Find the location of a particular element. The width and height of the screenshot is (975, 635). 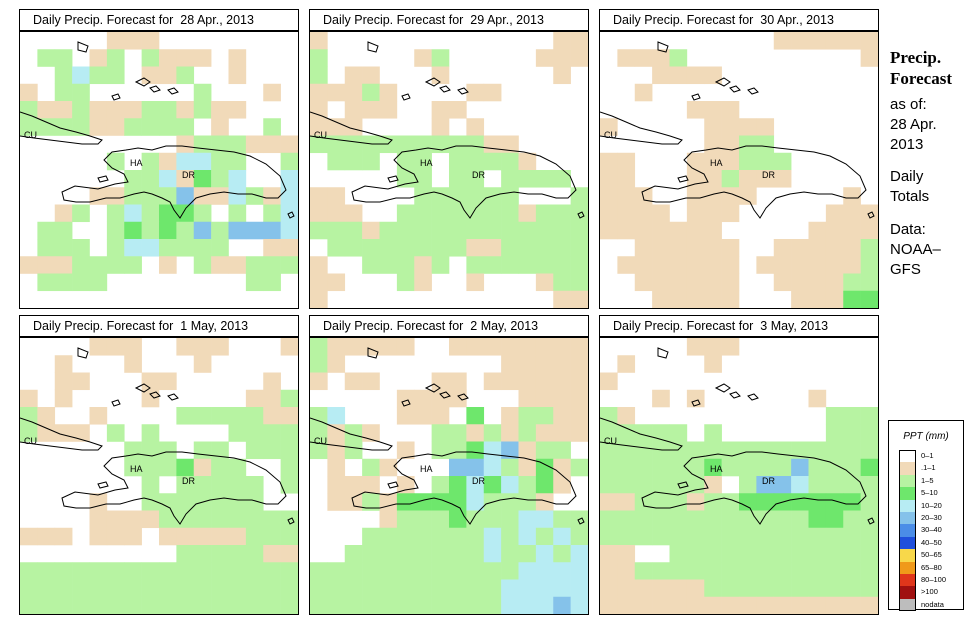

map-canvas: CU HA DR is located at coordinates (159, 476).